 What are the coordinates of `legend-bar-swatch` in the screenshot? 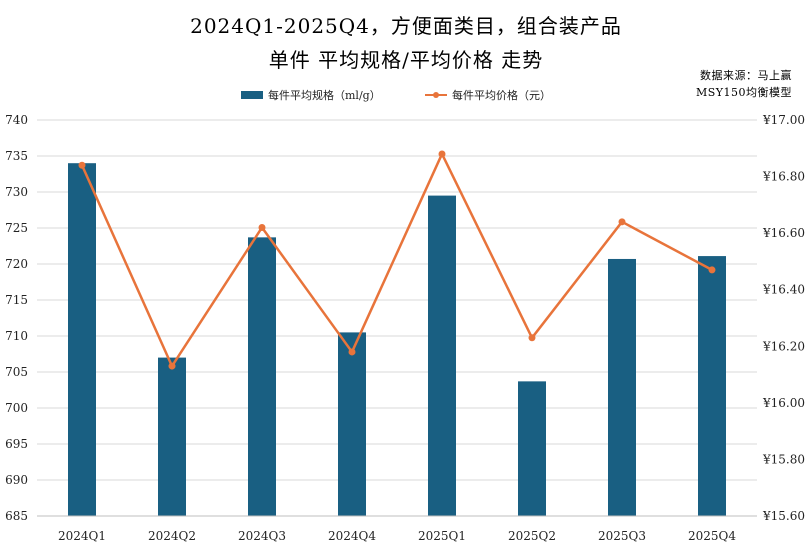 It's located at (252, 95).